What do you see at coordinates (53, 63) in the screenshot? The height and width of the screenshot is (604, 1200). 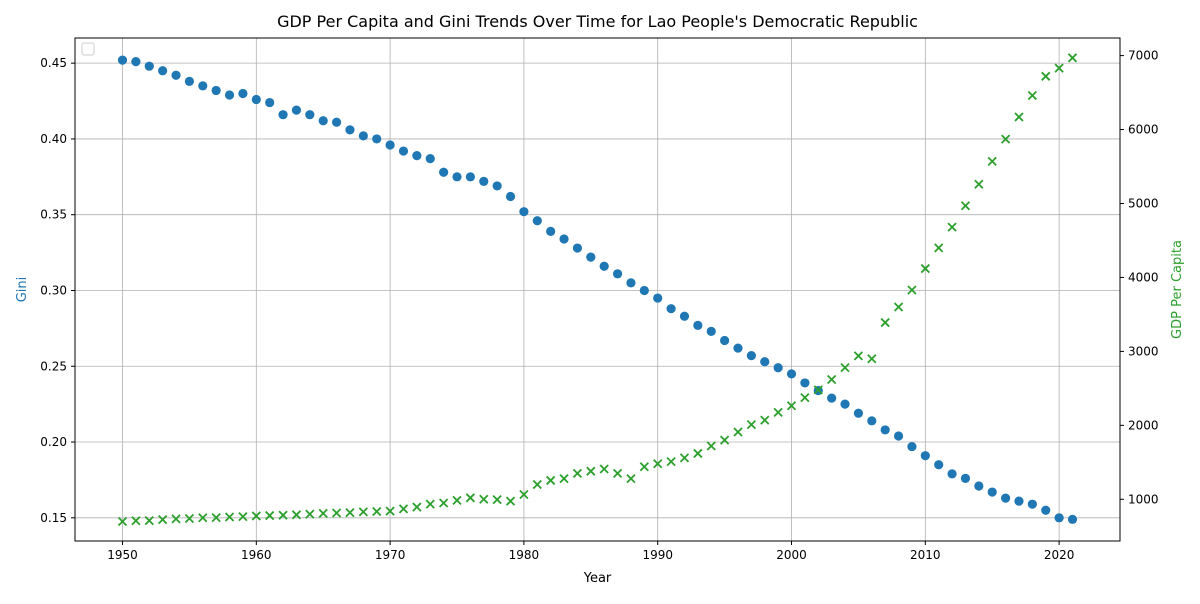 I see `y-left-tick-label: 0.45` at bounding box center [53, 63].